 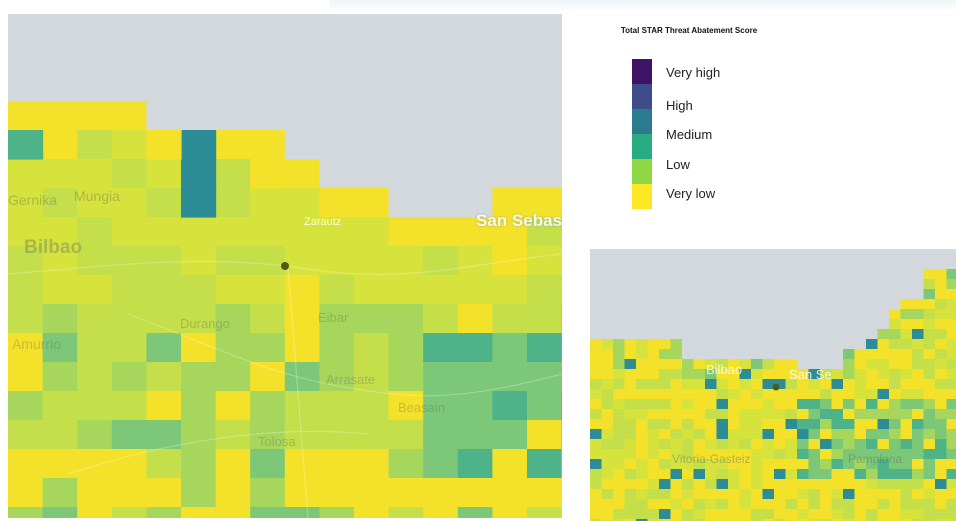 I want to click on location-marker, so click(x=285, y=266).